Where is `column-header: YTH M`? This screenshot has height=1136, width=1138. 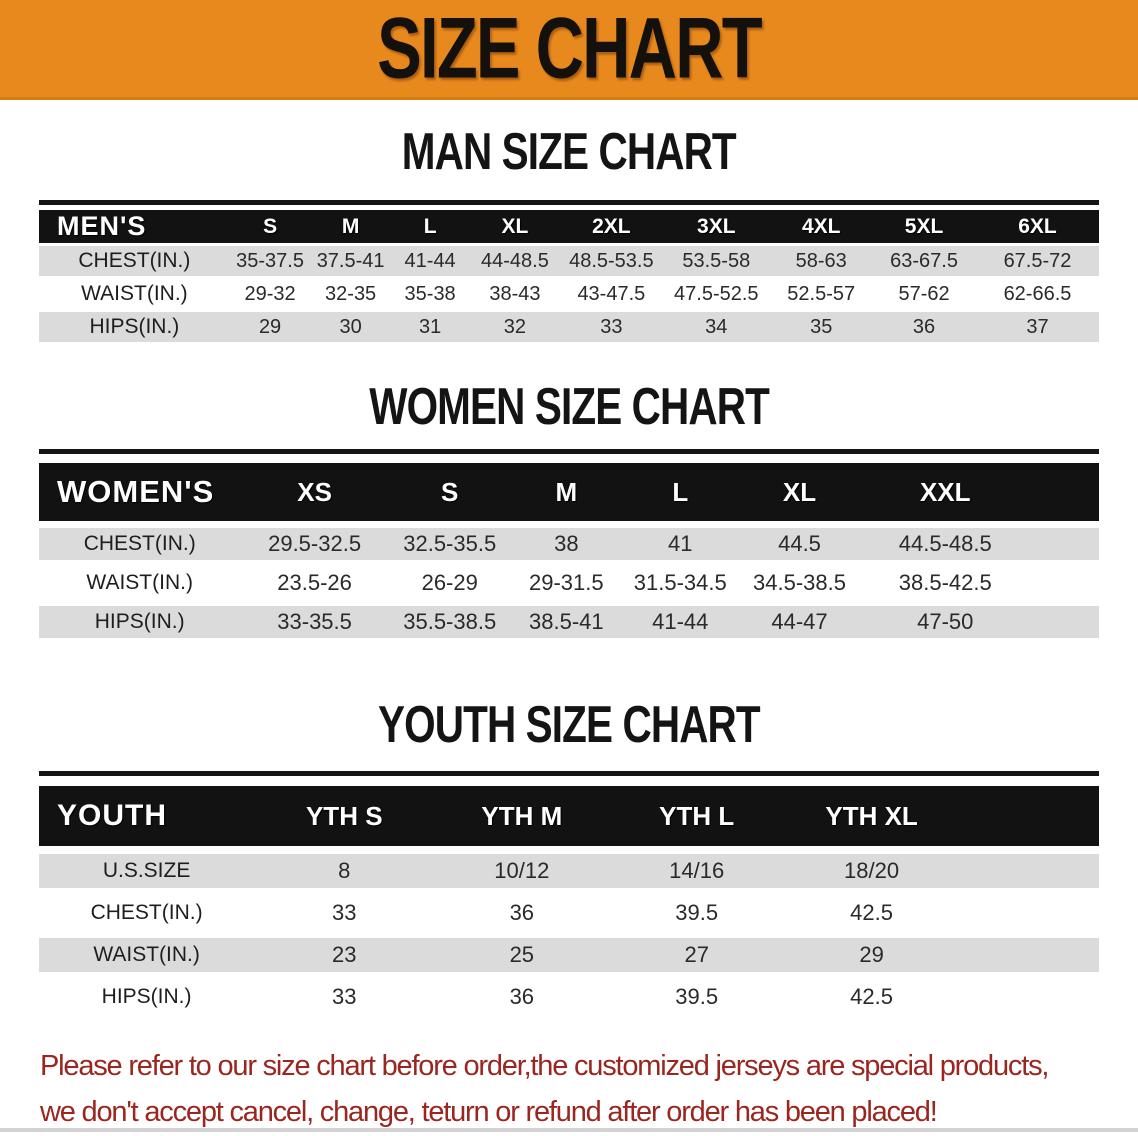 column-header: YTH M is located at coordinates (522, 816).